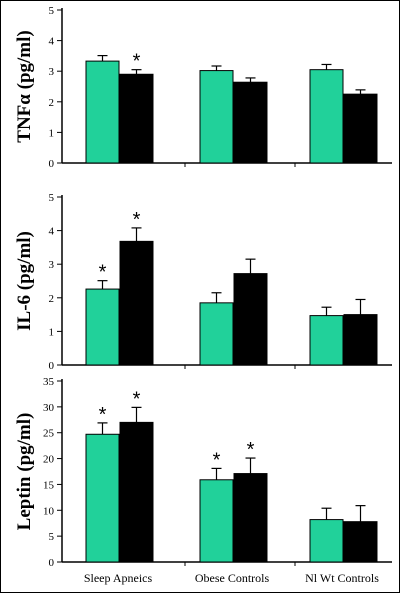 This screenshot has width=400, height=593. What do you see at coordinates (24, 472) in the screenshot?
I see `y-axis-label: Leptin (pg/ml)` at bounding box center [24, 472].